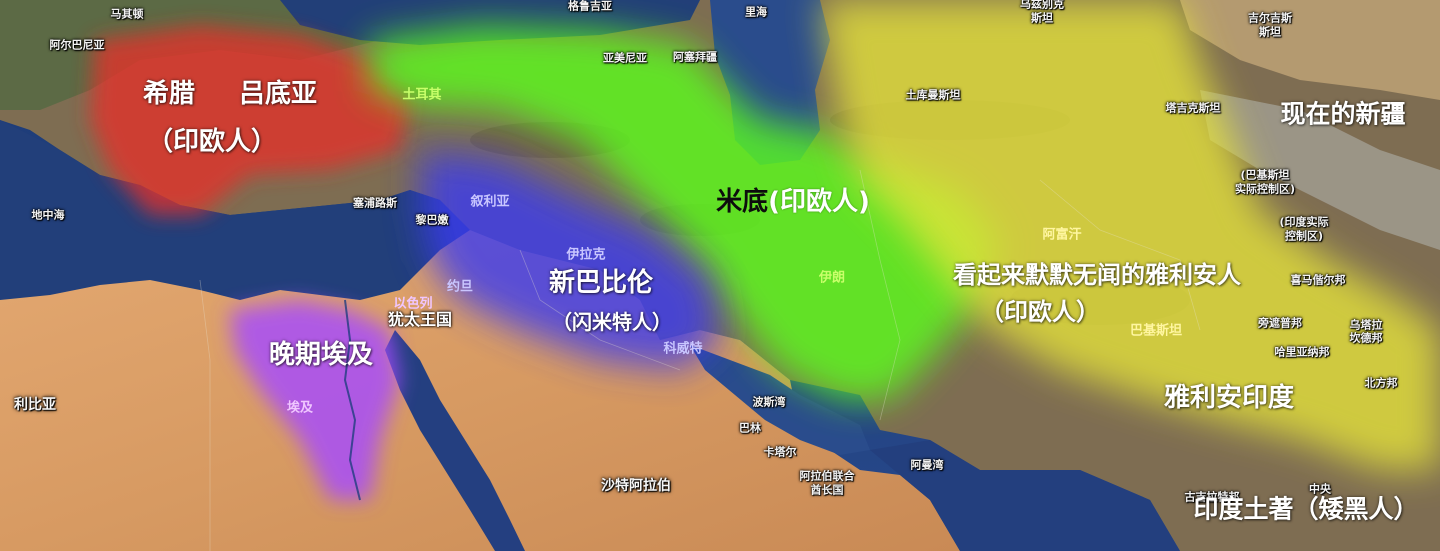 The height and width of the screenshot is (551, 1440). What do you see at coordinates (1381, 383) in the screenshot?
I see `label-uttar: 北方邦` at bounding box center [1381, 383].